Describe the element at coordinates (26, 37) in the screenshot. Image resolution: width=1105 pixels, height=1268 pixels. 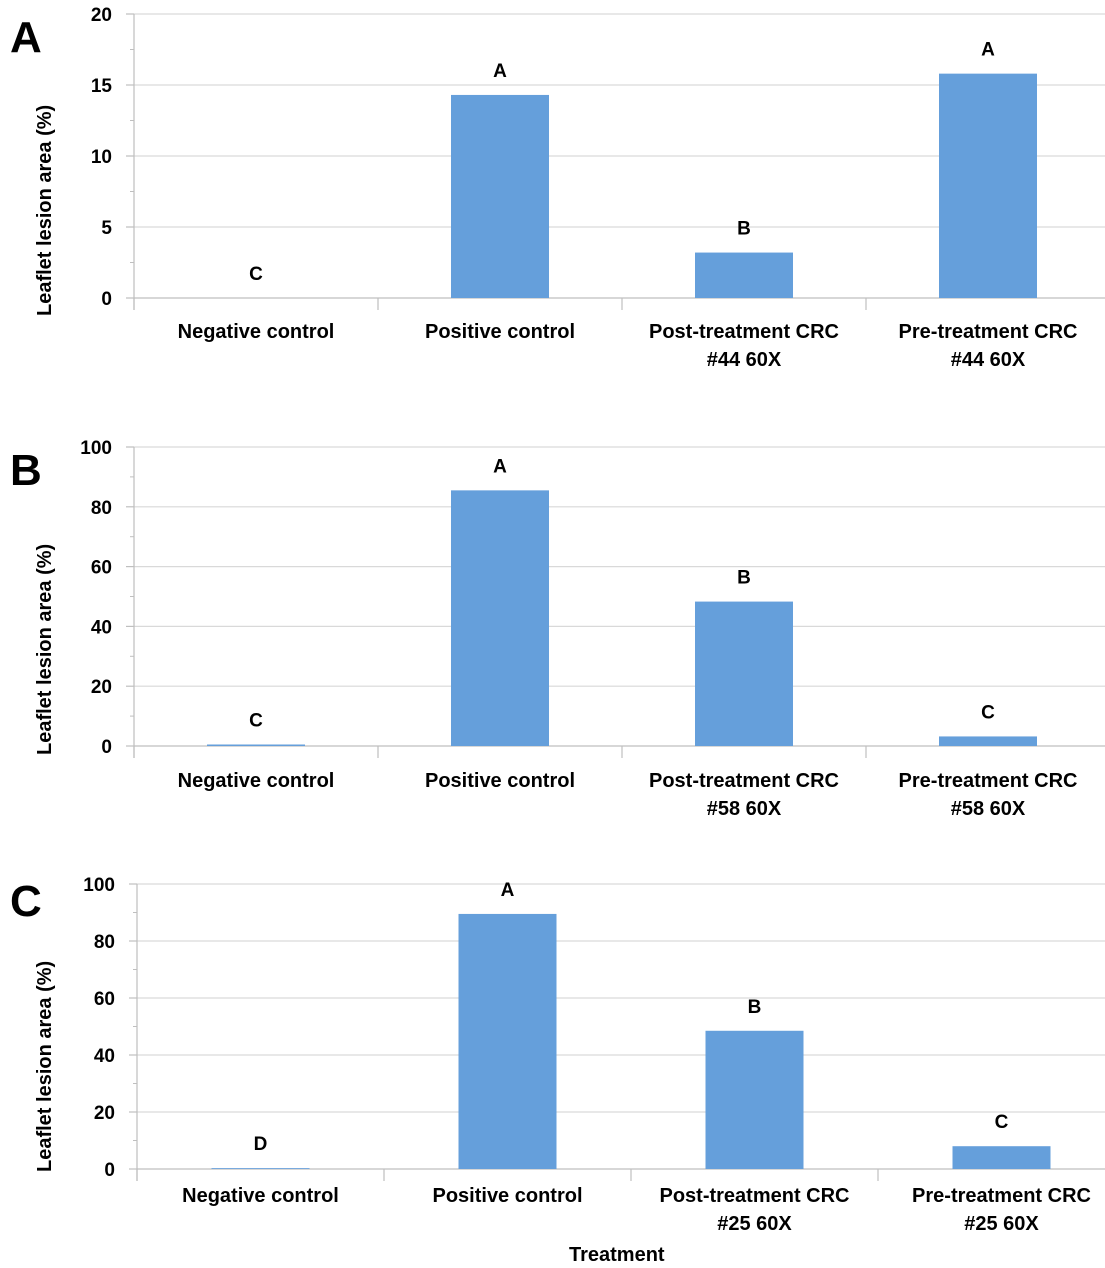
I see `panel-letter: A` at that location.